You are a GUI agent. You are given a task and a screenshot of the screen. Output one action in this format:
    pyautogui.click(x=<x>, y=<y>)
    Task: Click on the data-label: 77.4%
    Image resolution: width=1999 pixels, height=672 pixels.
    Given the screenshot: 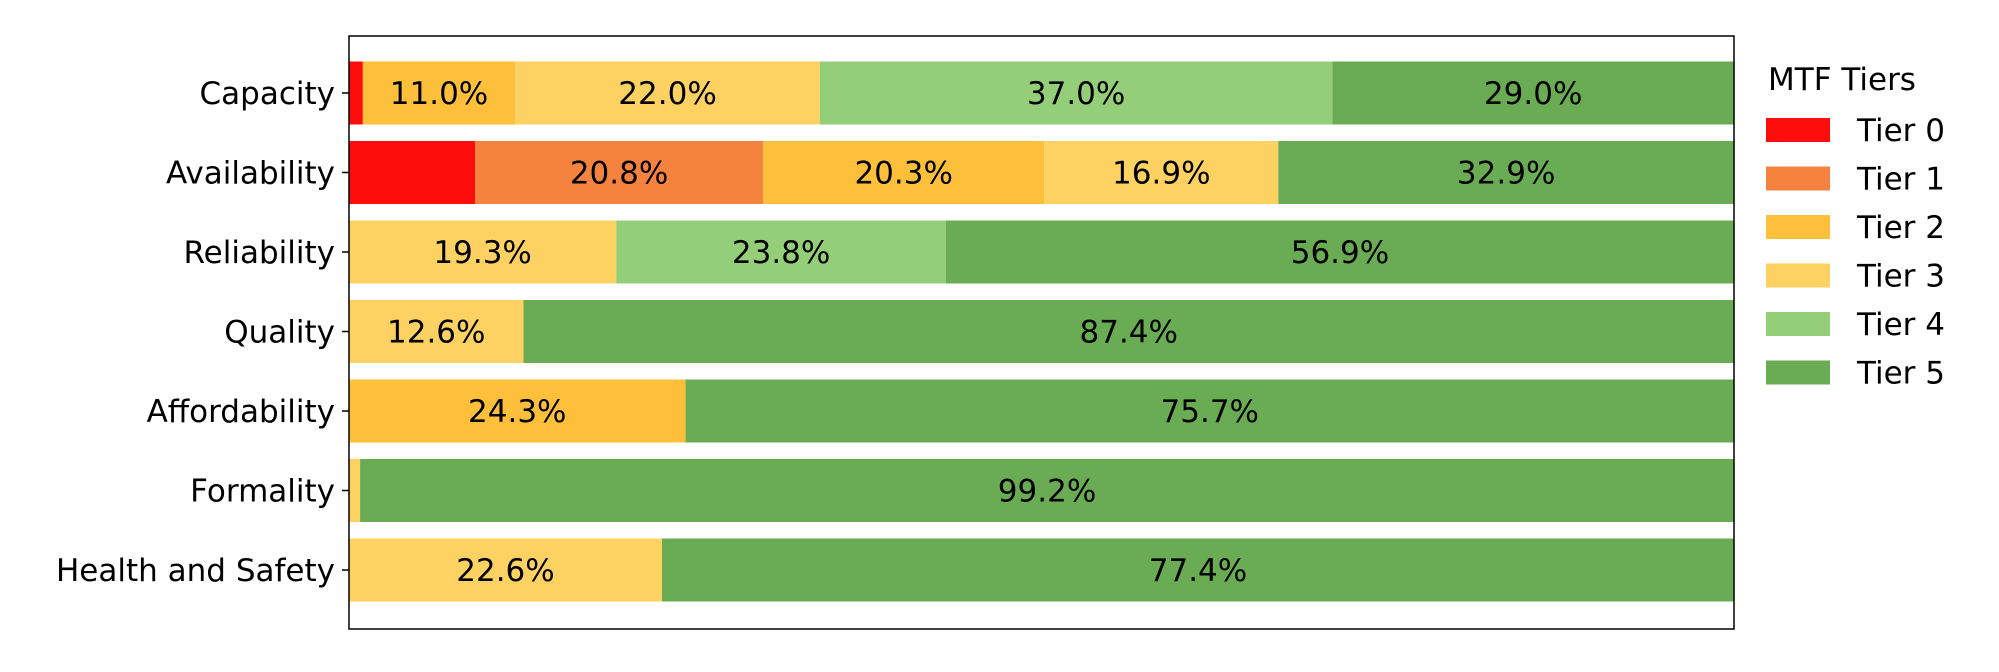 What is the action you would take?
    pyautogui.click(x=1198, y=571)
    